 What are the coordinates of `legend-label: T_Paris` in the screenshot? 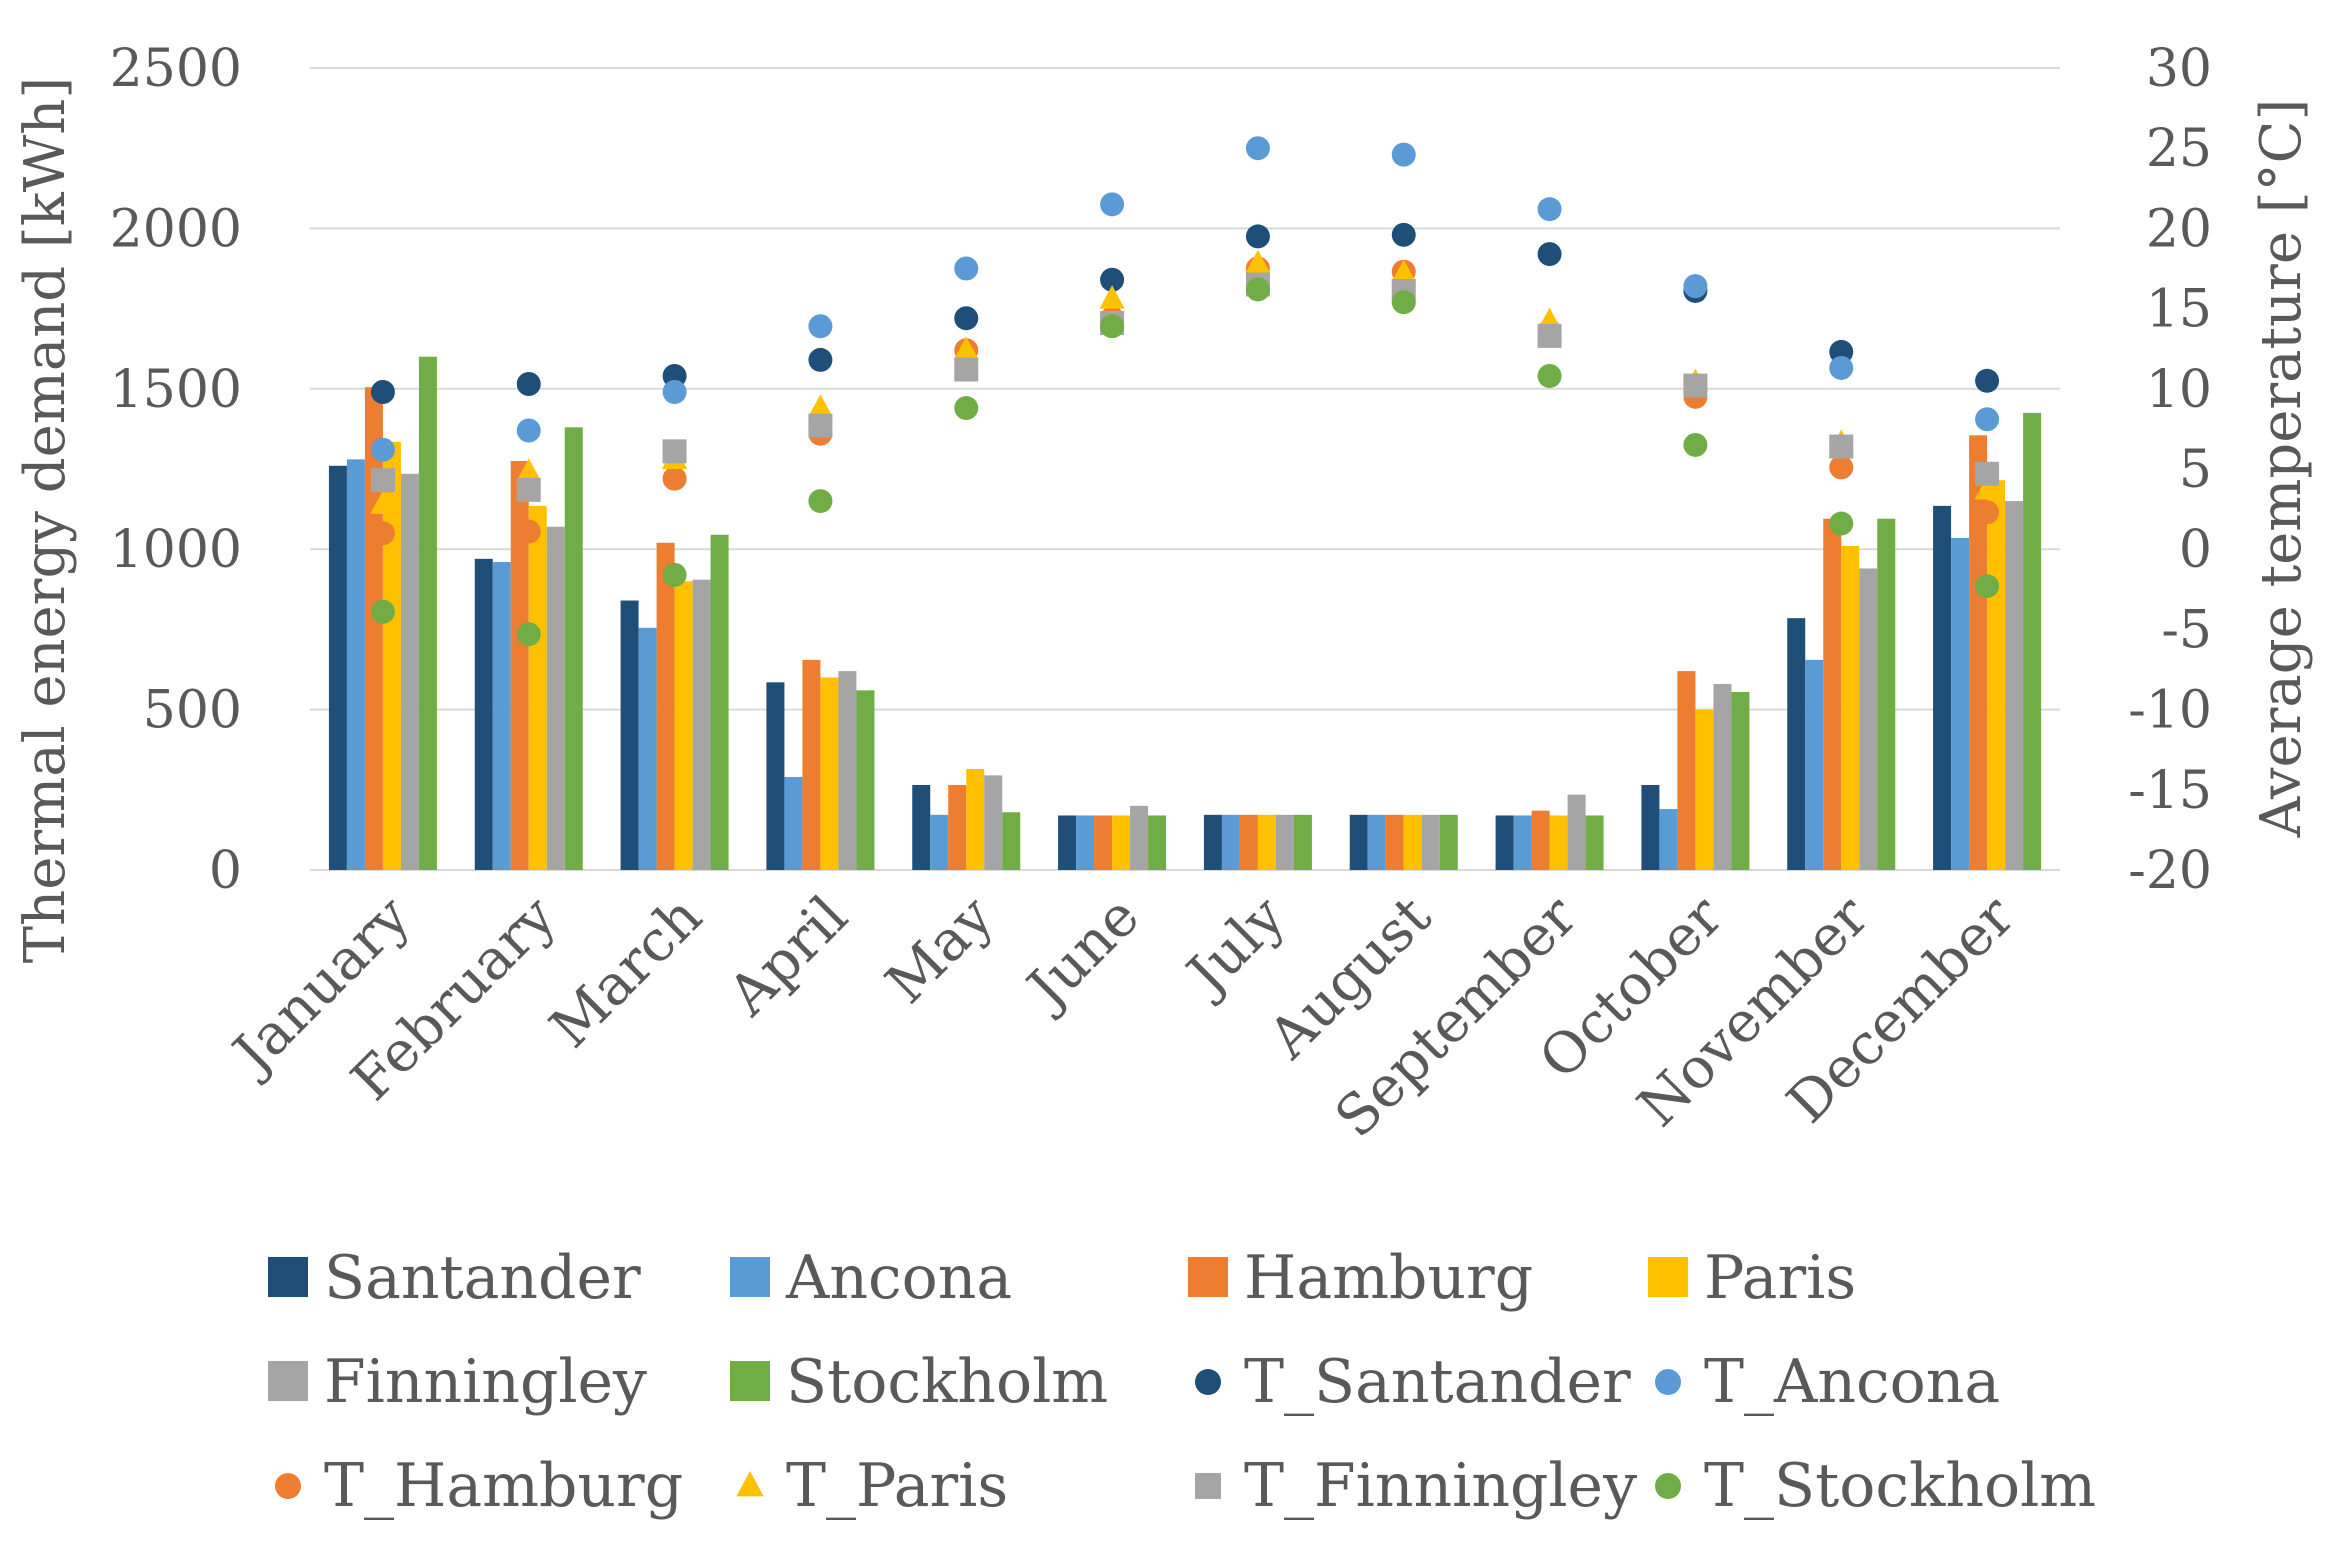 It's located at (897, 1486).